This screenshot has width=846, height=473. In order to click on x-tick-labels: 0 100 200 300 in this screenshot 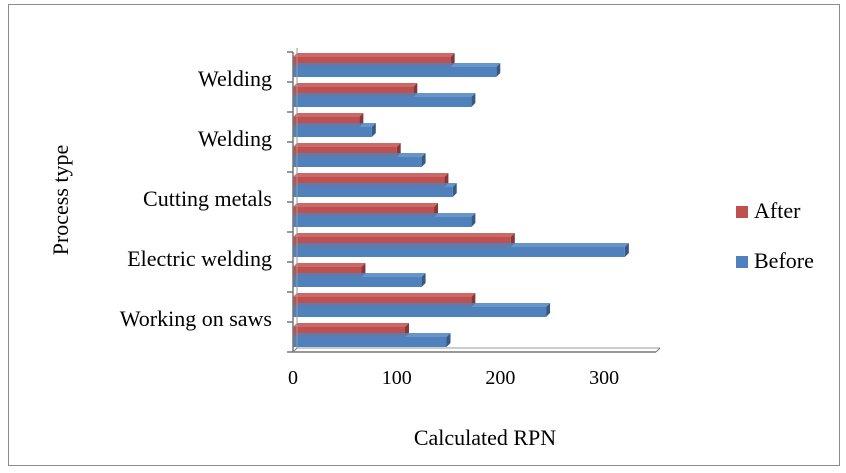, I will do `click(453, 378)`.